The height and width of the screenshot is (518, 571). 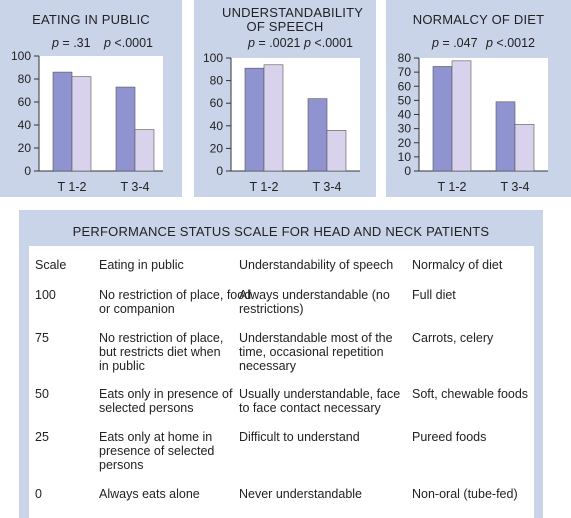 What do you see at coordinates (455, 43) in the screenshot?
I see `p-value-t12: p = .047` at bounding box center [455, 43].